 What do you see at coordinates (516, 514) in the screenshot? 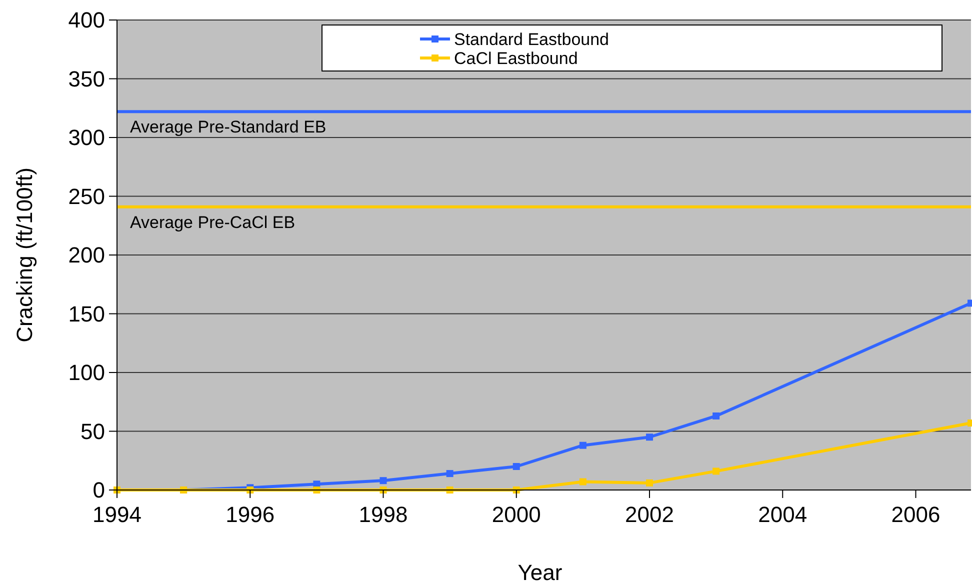
I see `x-tick-label: 2000` at bounding box center [516, 514].